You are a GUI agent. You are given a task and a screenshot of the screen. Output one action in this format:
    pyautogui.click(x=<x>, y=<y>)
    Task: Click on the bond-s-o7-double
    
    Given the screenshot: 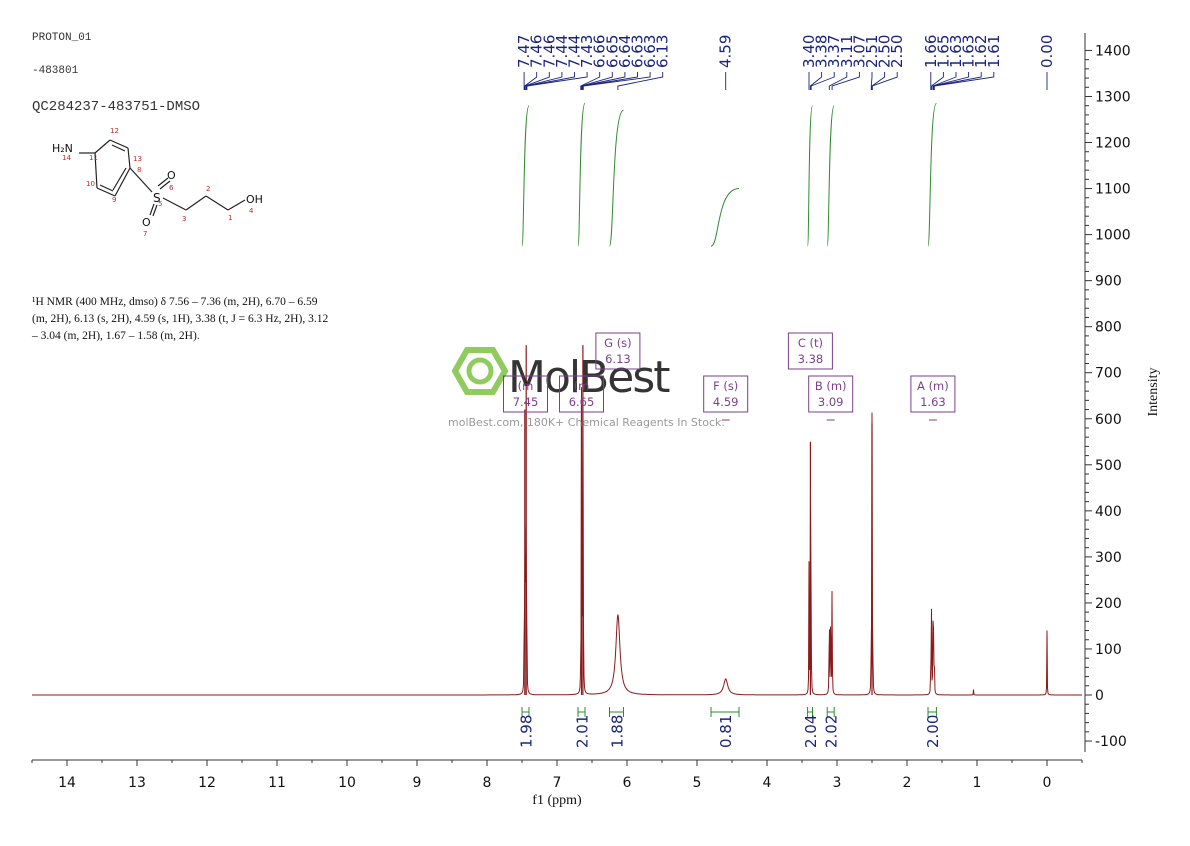 What is the action you would take?
    pyautogui.click(x=155, y=210)
    